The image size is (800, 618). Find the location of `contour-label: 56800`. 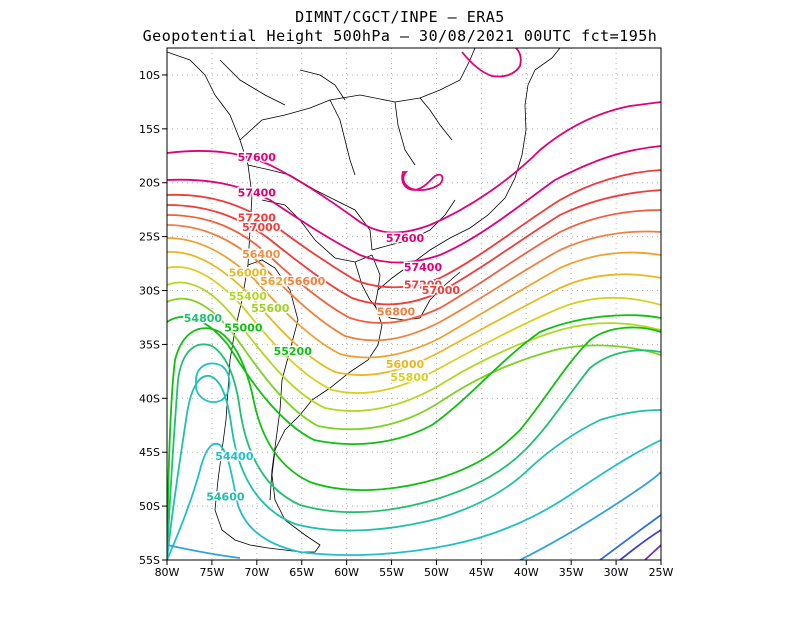

contour-label: 56800 is located at coordinates (396, 311).